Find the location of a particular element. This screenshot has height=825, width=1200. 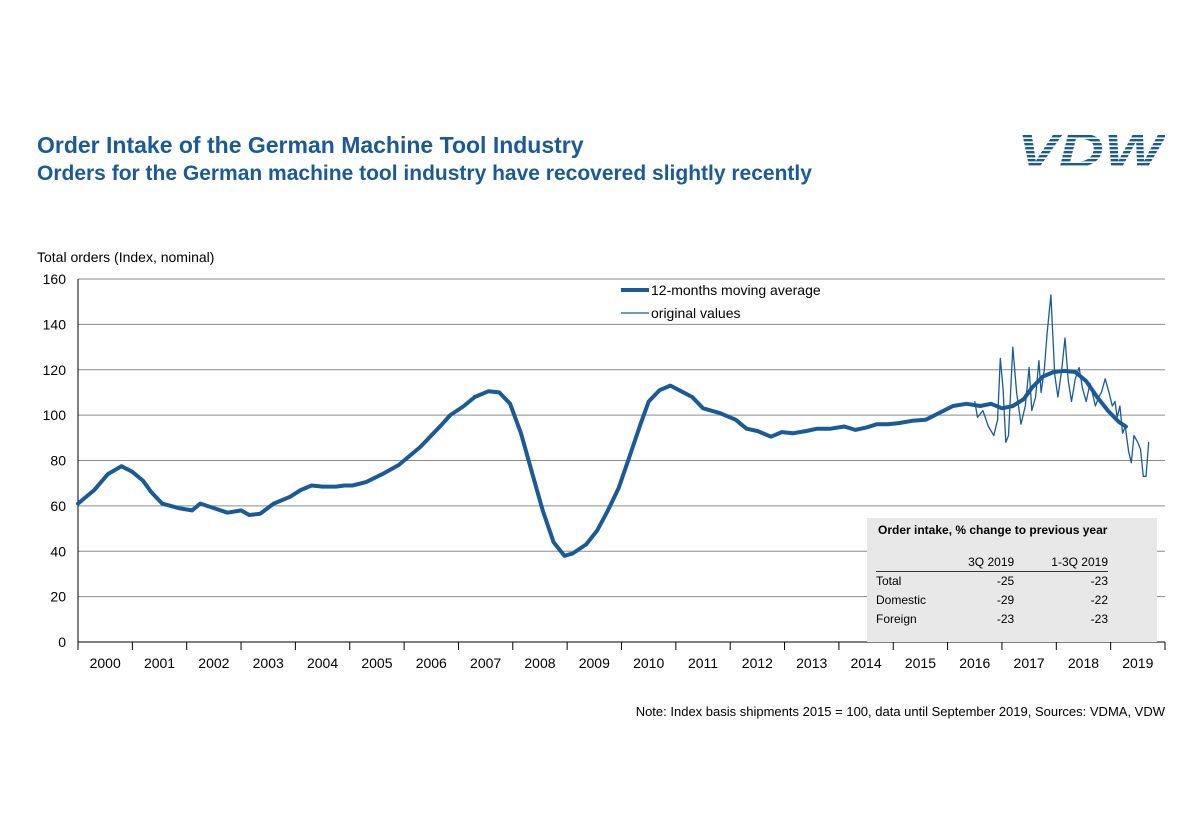

y-tick-label: 100 is located at coordinates (55, 415).